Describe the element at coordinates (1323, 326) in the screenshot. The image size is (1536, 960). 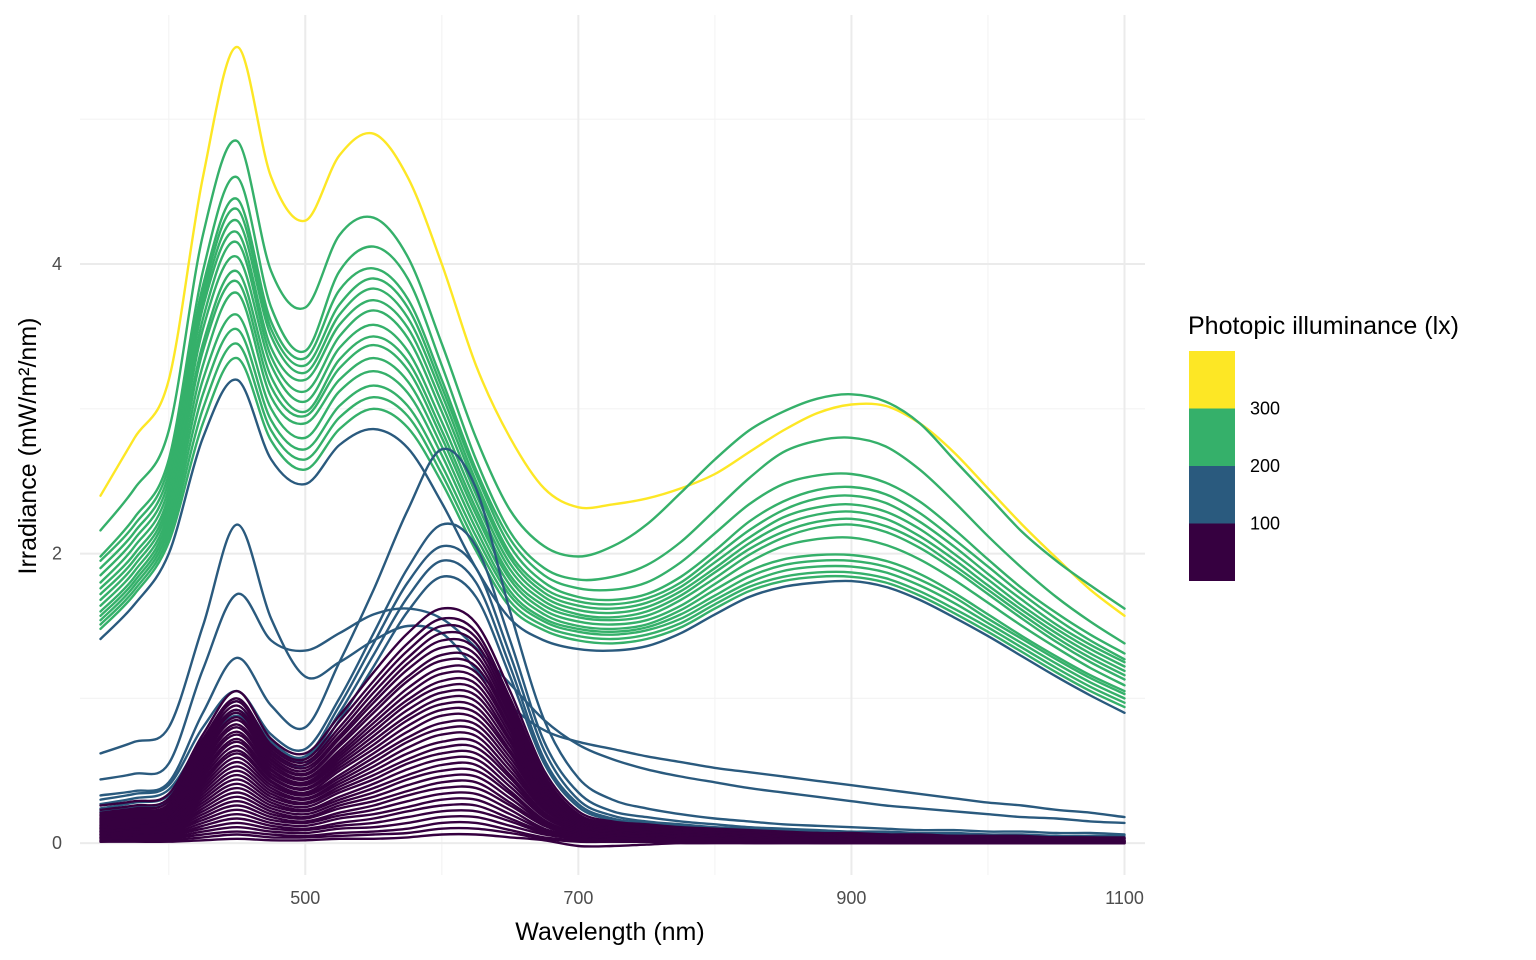
I see `legend-title: Photopic illuminance (lx)` at that location.